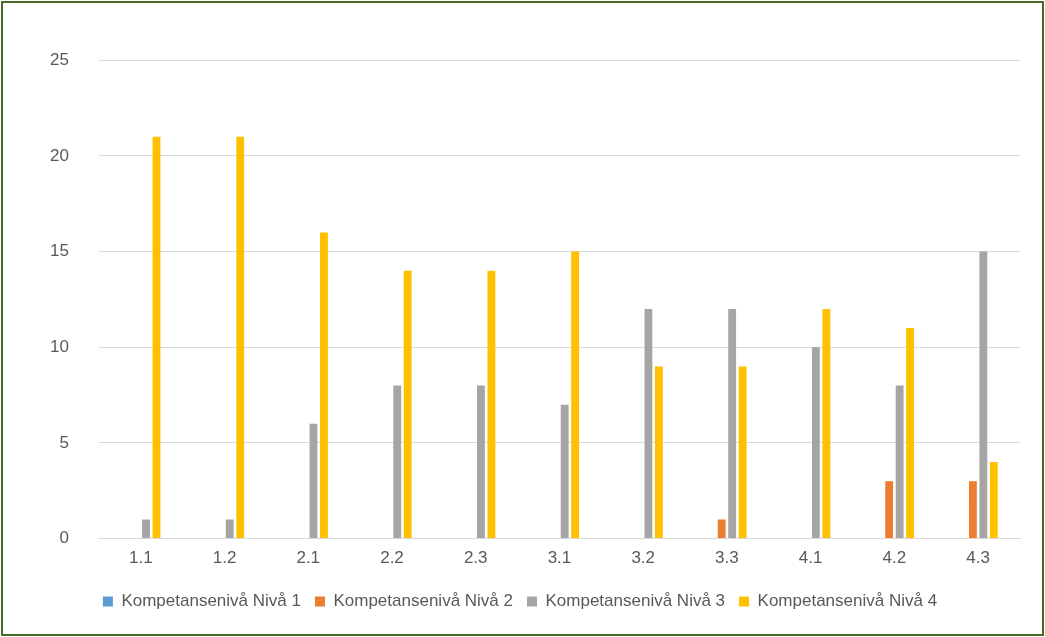 The width and height of the screenshot is (1045, 637). I want to click on legend-label: Kompetansenivå Nivå 2, so click(423, 601).